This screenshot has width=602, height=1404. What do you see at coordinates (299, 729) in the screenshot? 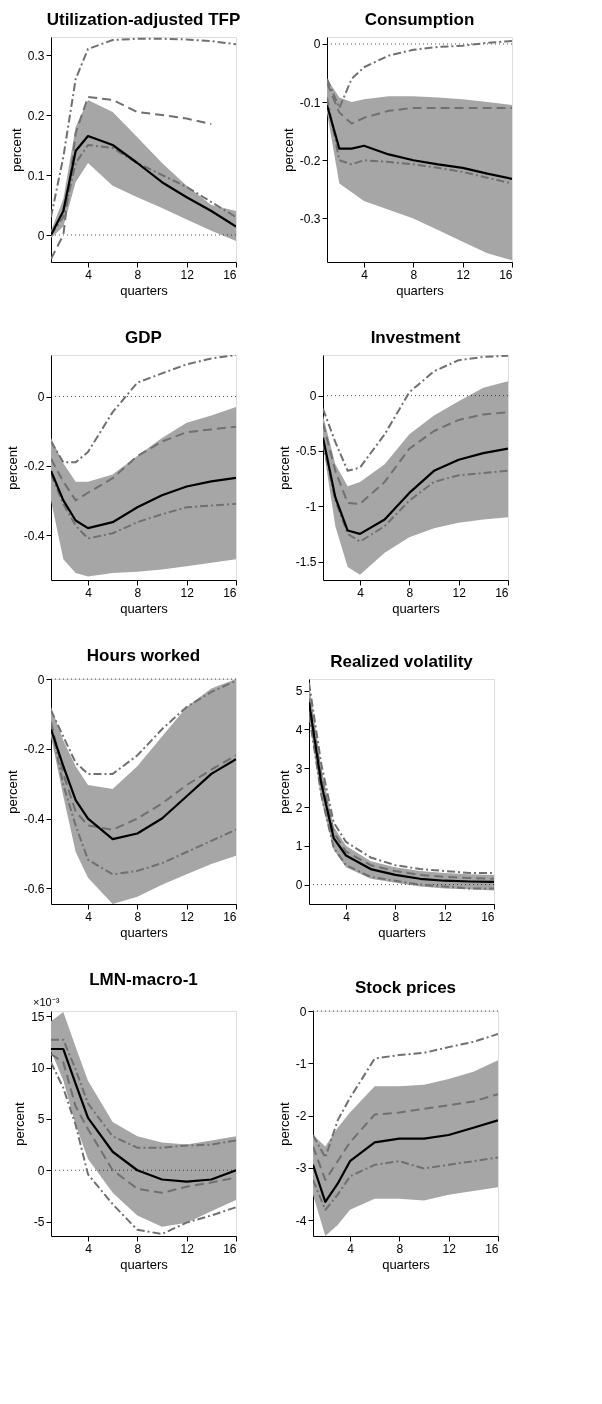
I see `y-tick-label: 4` at bounding box center [299, 729].